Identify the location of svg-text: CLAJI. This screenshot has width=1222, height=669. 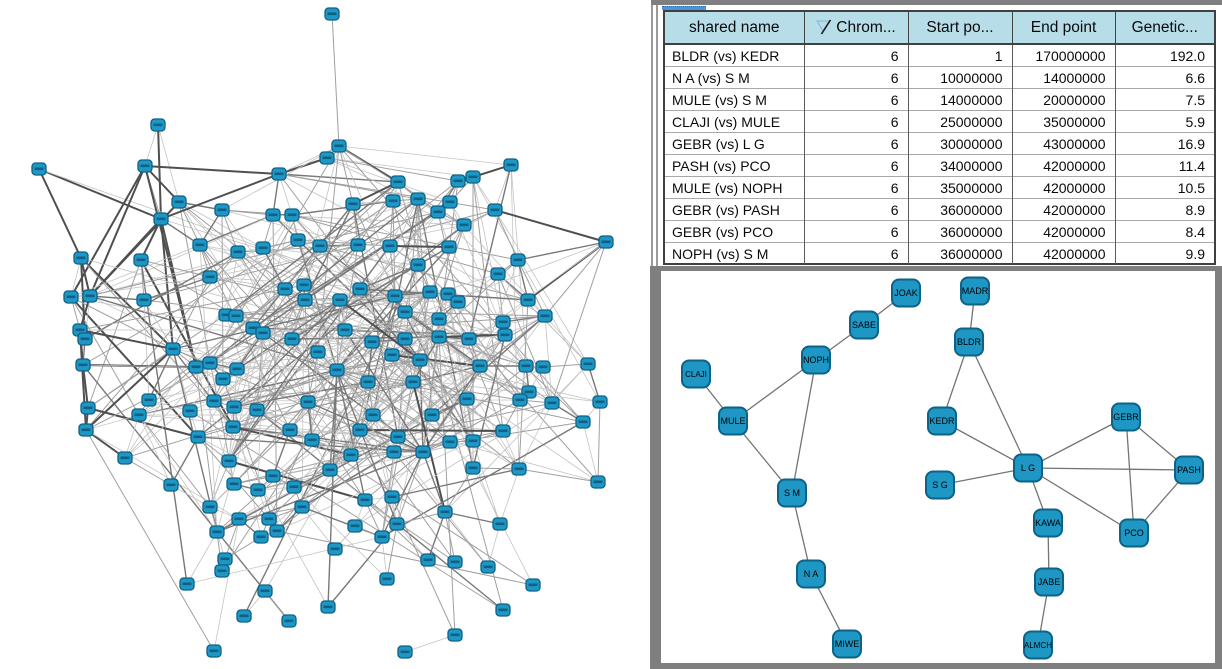
(696, 374).